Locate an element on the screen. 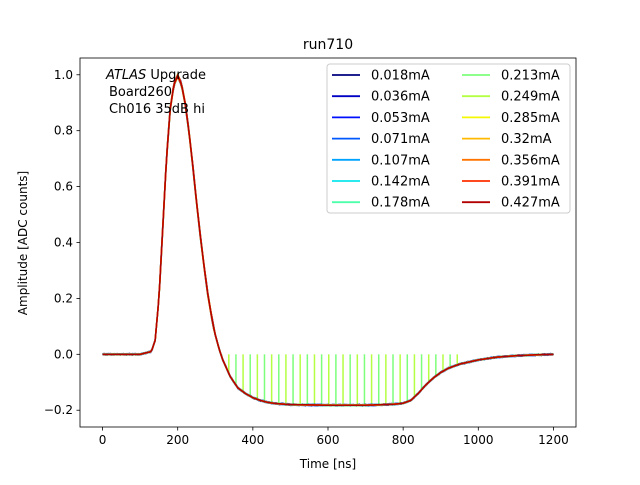  y-tick-label: 0.2 is located at coordinates (63, 298).